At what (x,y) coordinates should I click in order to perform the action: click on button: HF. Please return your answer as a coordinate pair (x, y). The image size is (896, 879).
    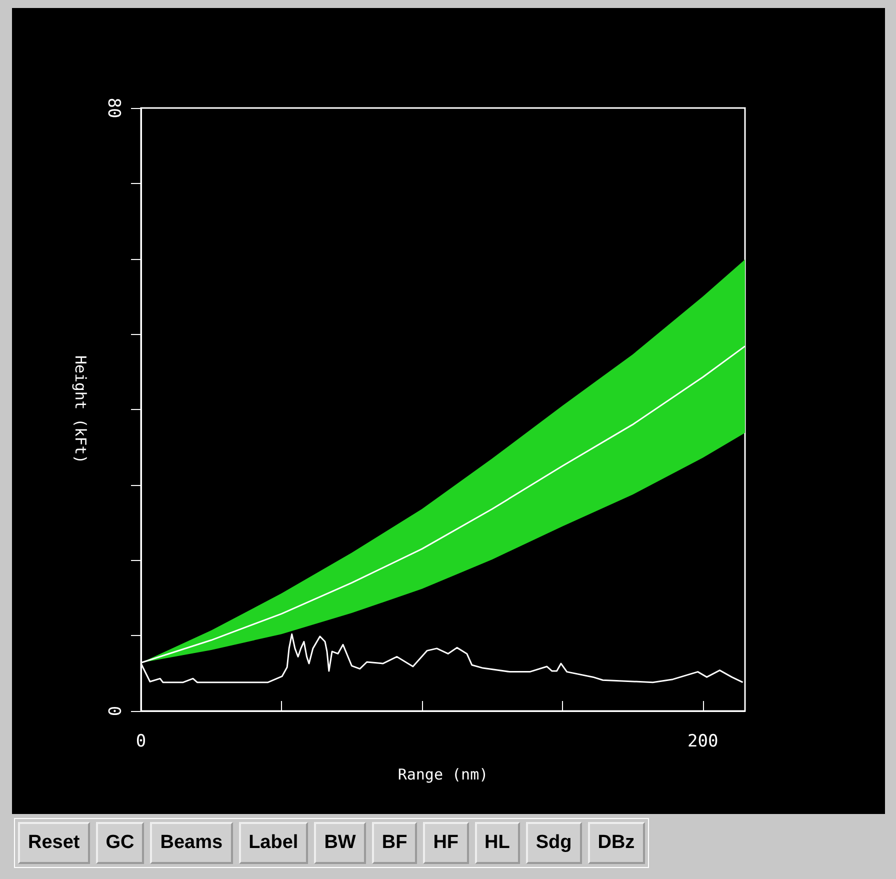
    Looking at the image, I should click on (446, 843).